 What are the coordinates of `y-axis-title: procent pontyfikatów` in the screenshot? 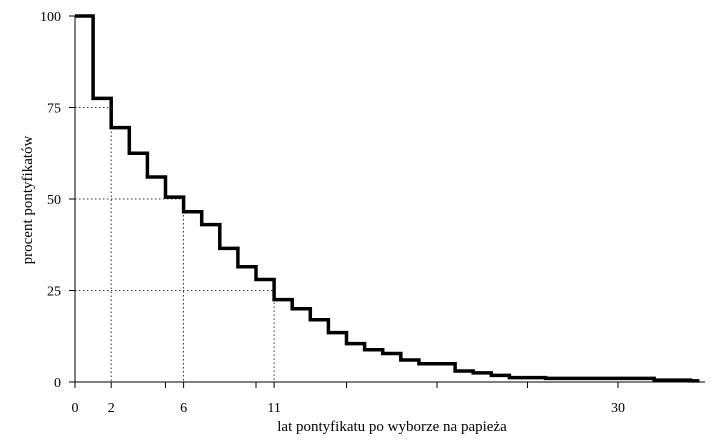 It's located at (28, 199).